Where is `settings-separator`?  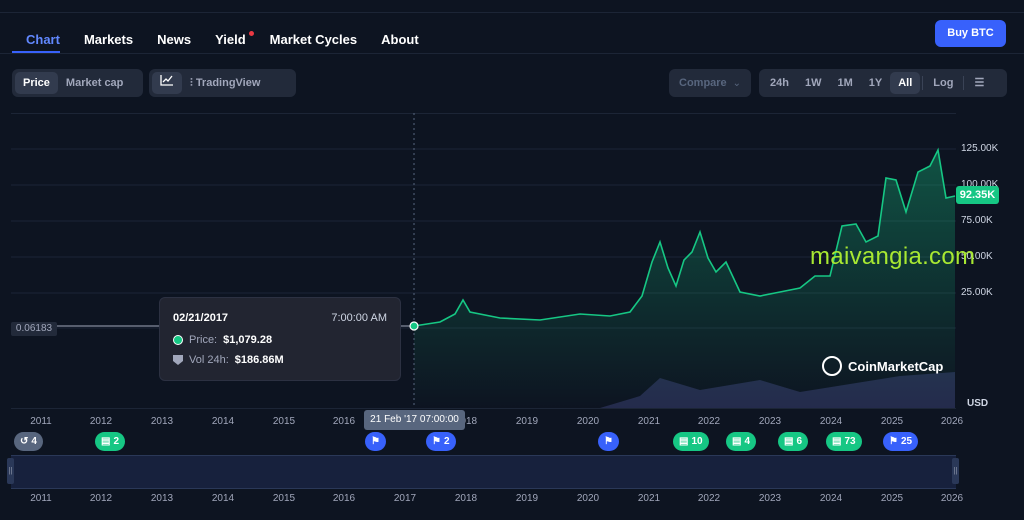
settings-separator is located at coordinates (964, 83).